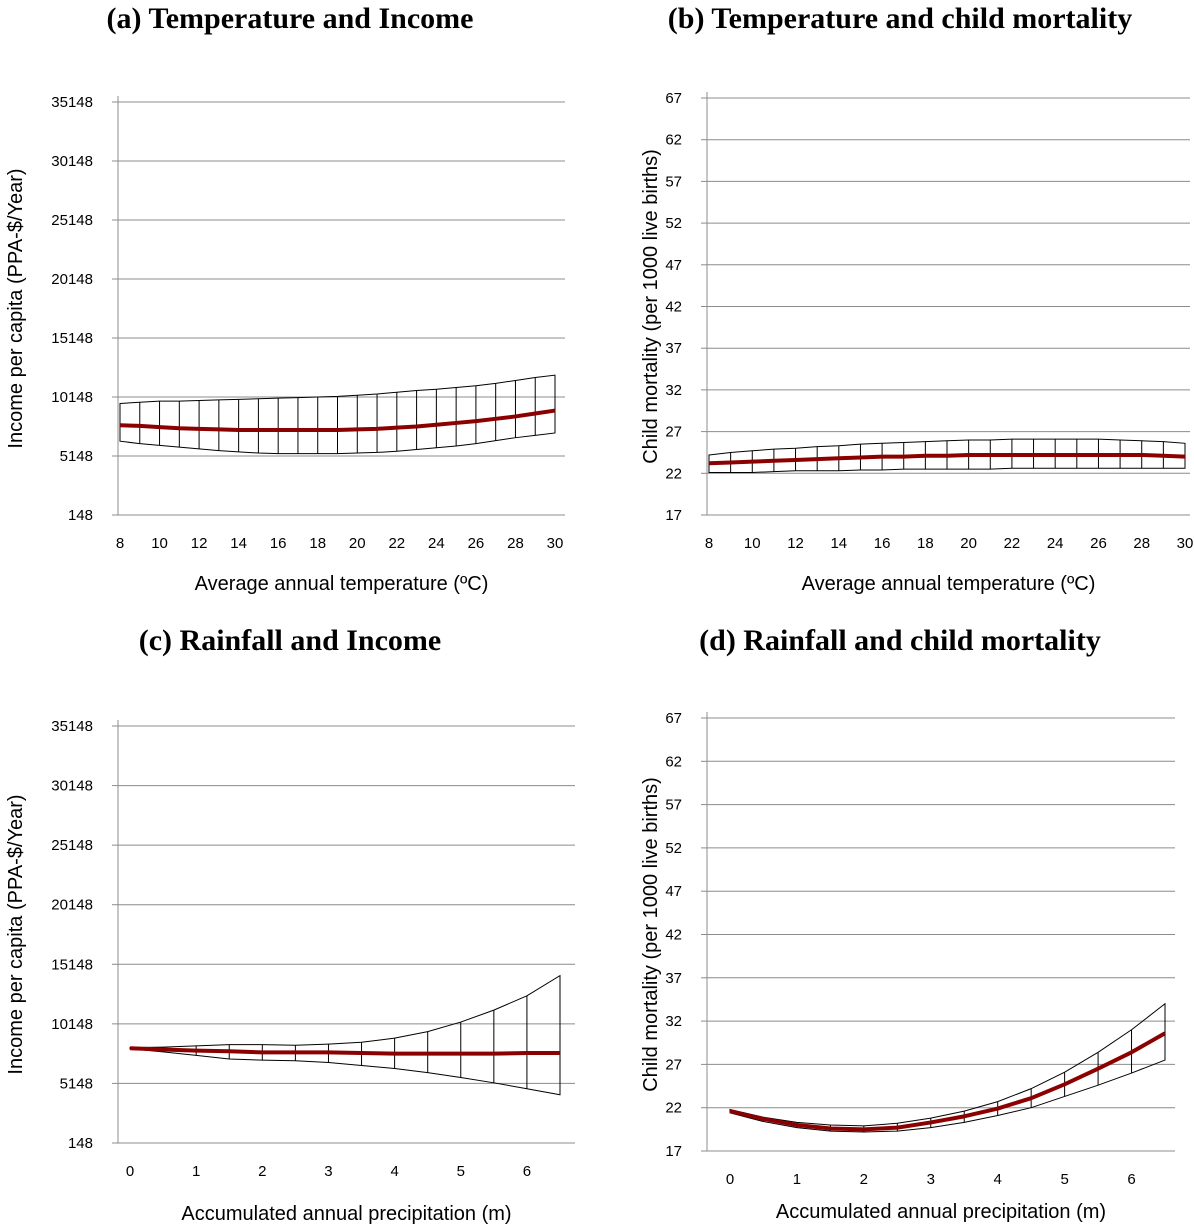  What do you see at coordinates (290, 18) in the screenshot?
I see `panel-a-title: (a) Temperature and Income` at bounding box center [290, 18].